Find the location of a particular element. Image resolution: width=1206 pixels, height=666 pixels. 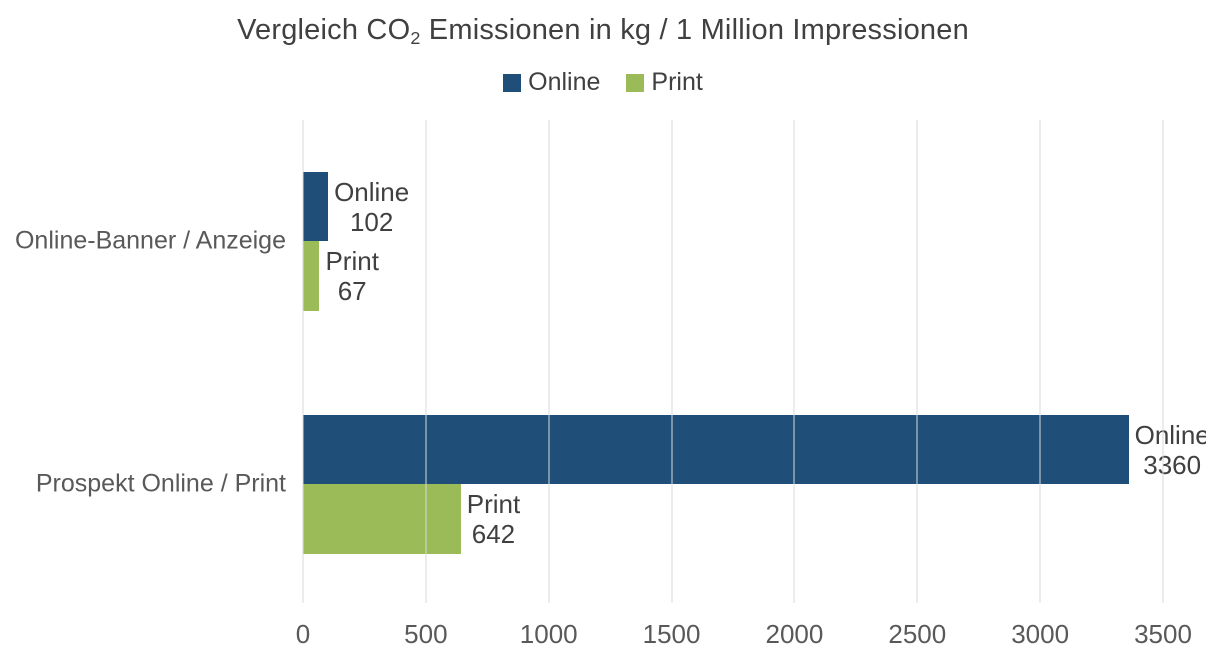

x-tick-label: 2000 is located at coordinates (794, 634).